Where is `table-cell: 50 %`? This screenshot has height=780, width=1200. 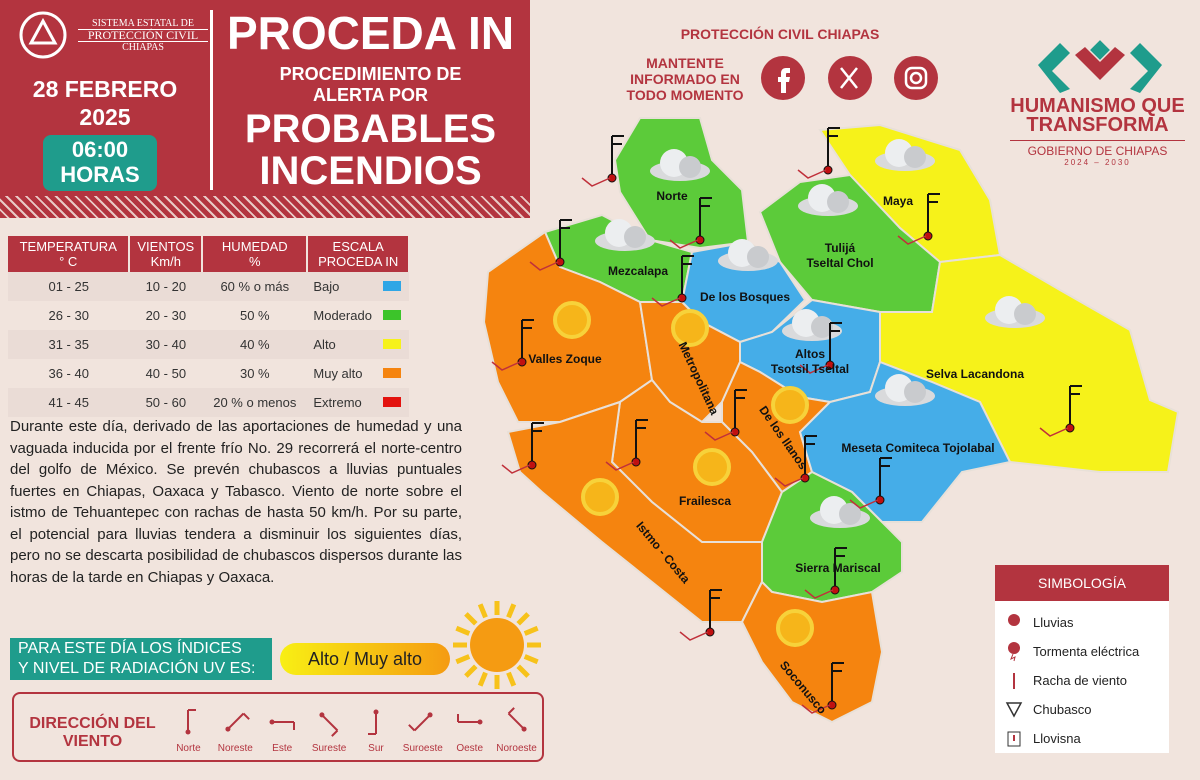 table-cell: 50 % is located at coordinates (254, 315).